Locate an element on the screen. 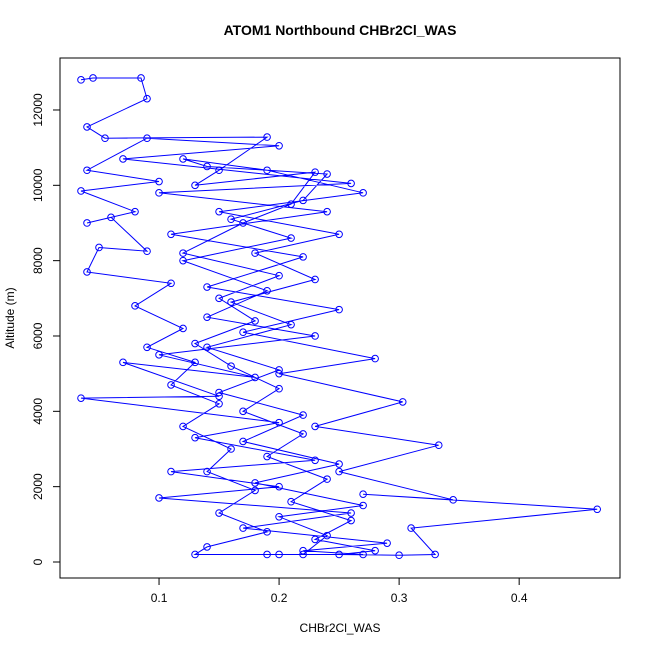 Image resolution: width=650 pixels, height=650 pixels. y-tick-label: 4000 is located at coordinates (38, 411).